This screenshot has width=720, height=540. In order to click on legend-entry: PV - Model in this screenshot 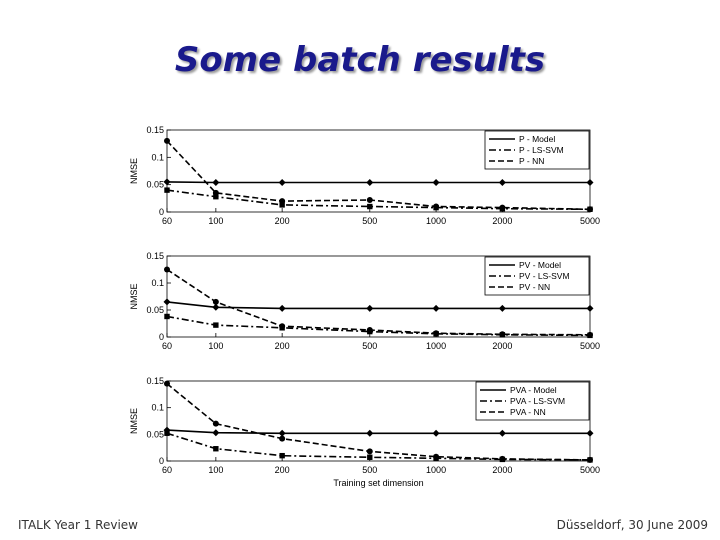, I will do `click(540, 265)`.